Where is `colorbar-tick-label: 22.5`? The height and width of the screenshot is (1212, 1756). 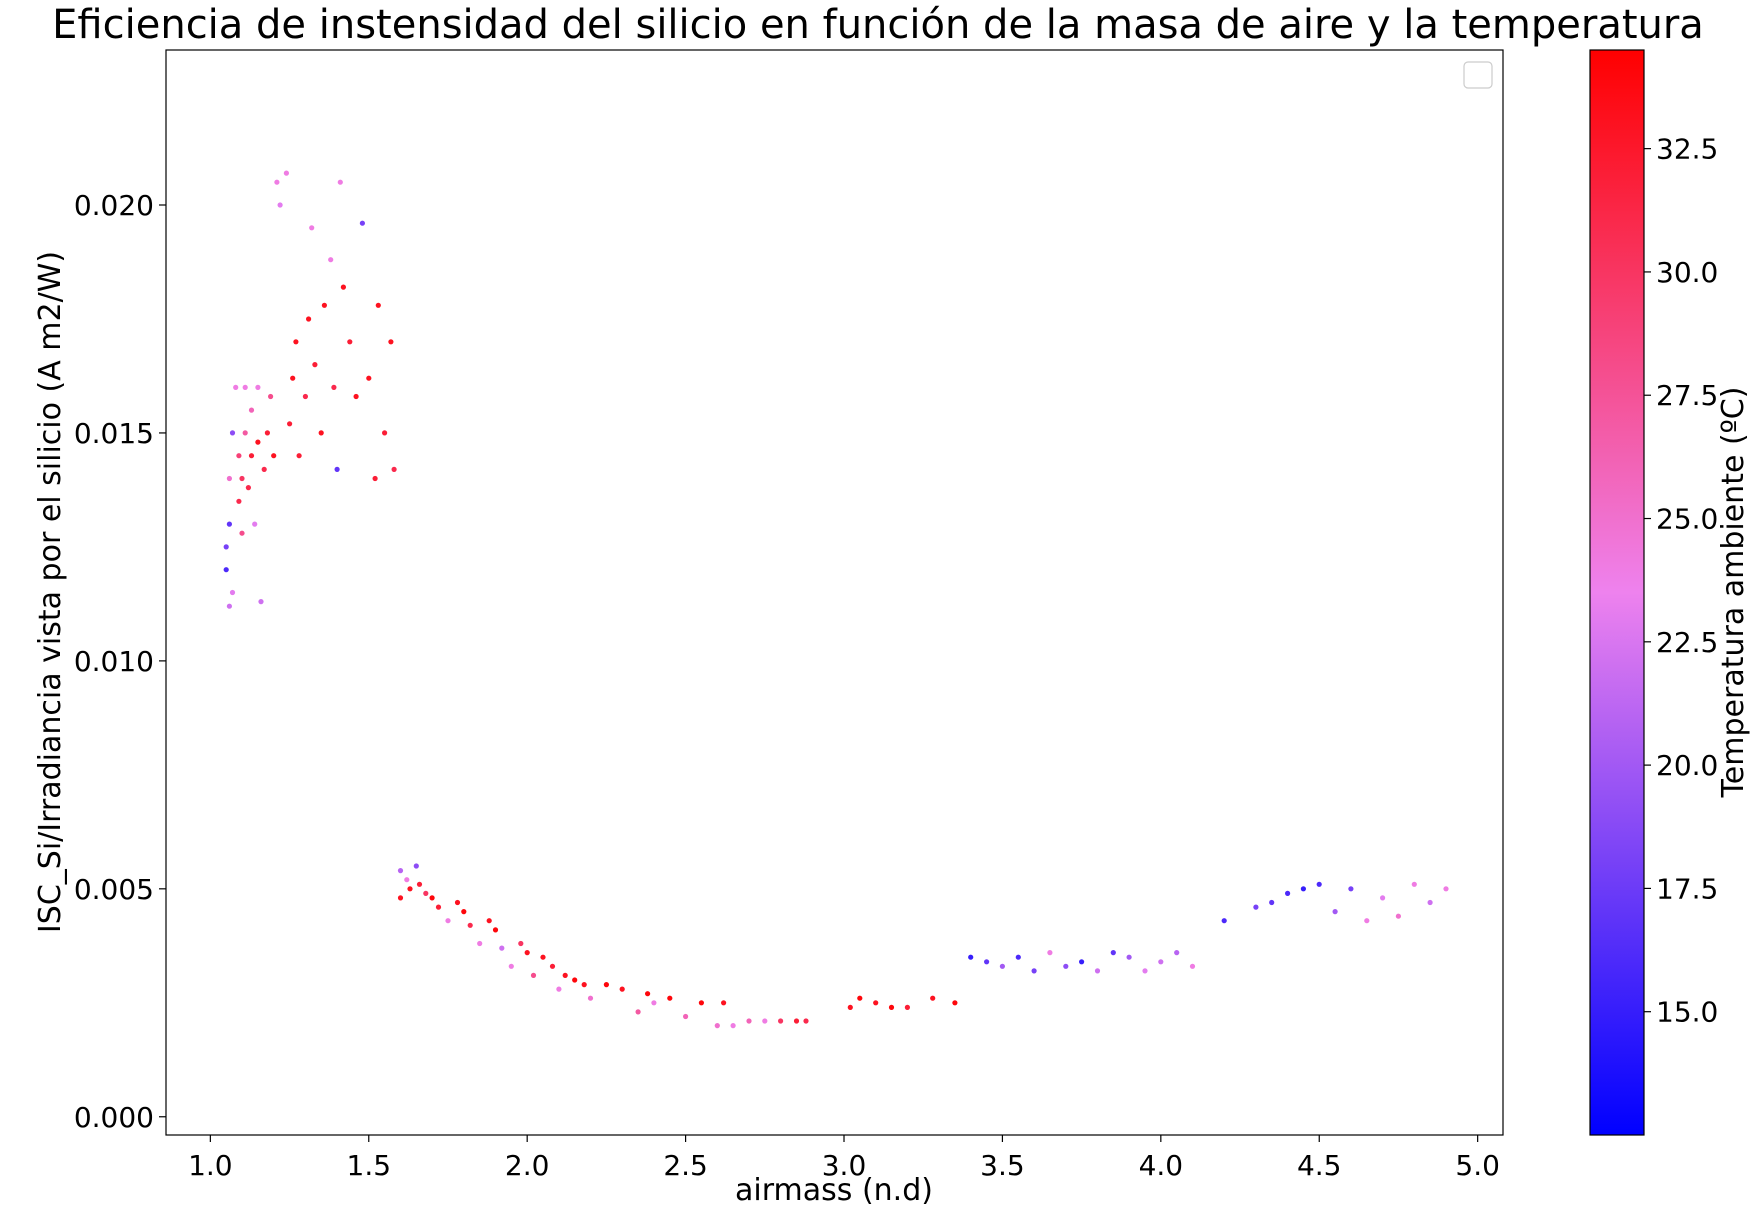 colorbar-tick-label: 22.5 is located at coordinates (1687, 642).